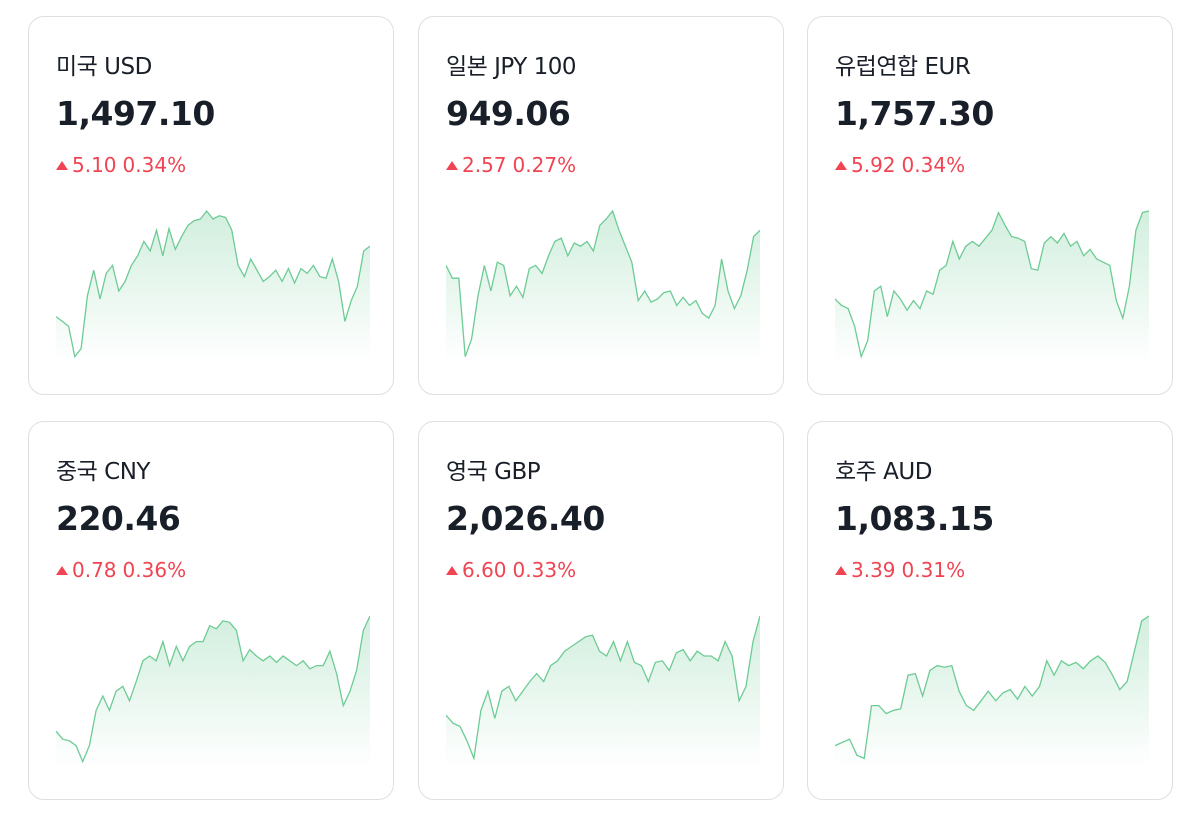 The height and width of the screenshot is (828, 1200). I want to click on rate-price: 1,757.30, so click(914, 113).